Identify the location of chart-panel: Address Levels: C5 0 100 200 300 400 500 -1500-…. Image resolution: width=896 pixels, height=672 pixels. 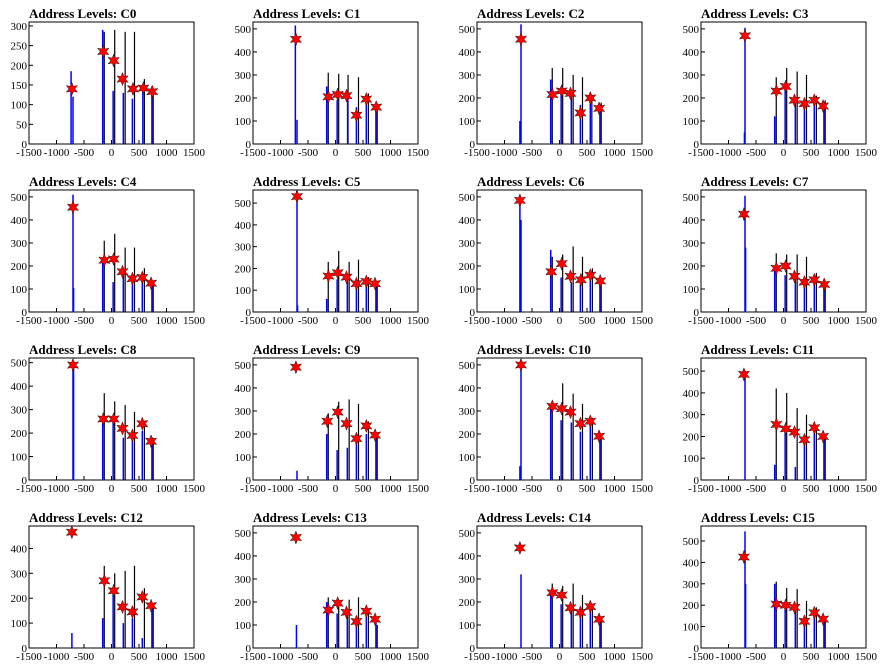
(336, 252).